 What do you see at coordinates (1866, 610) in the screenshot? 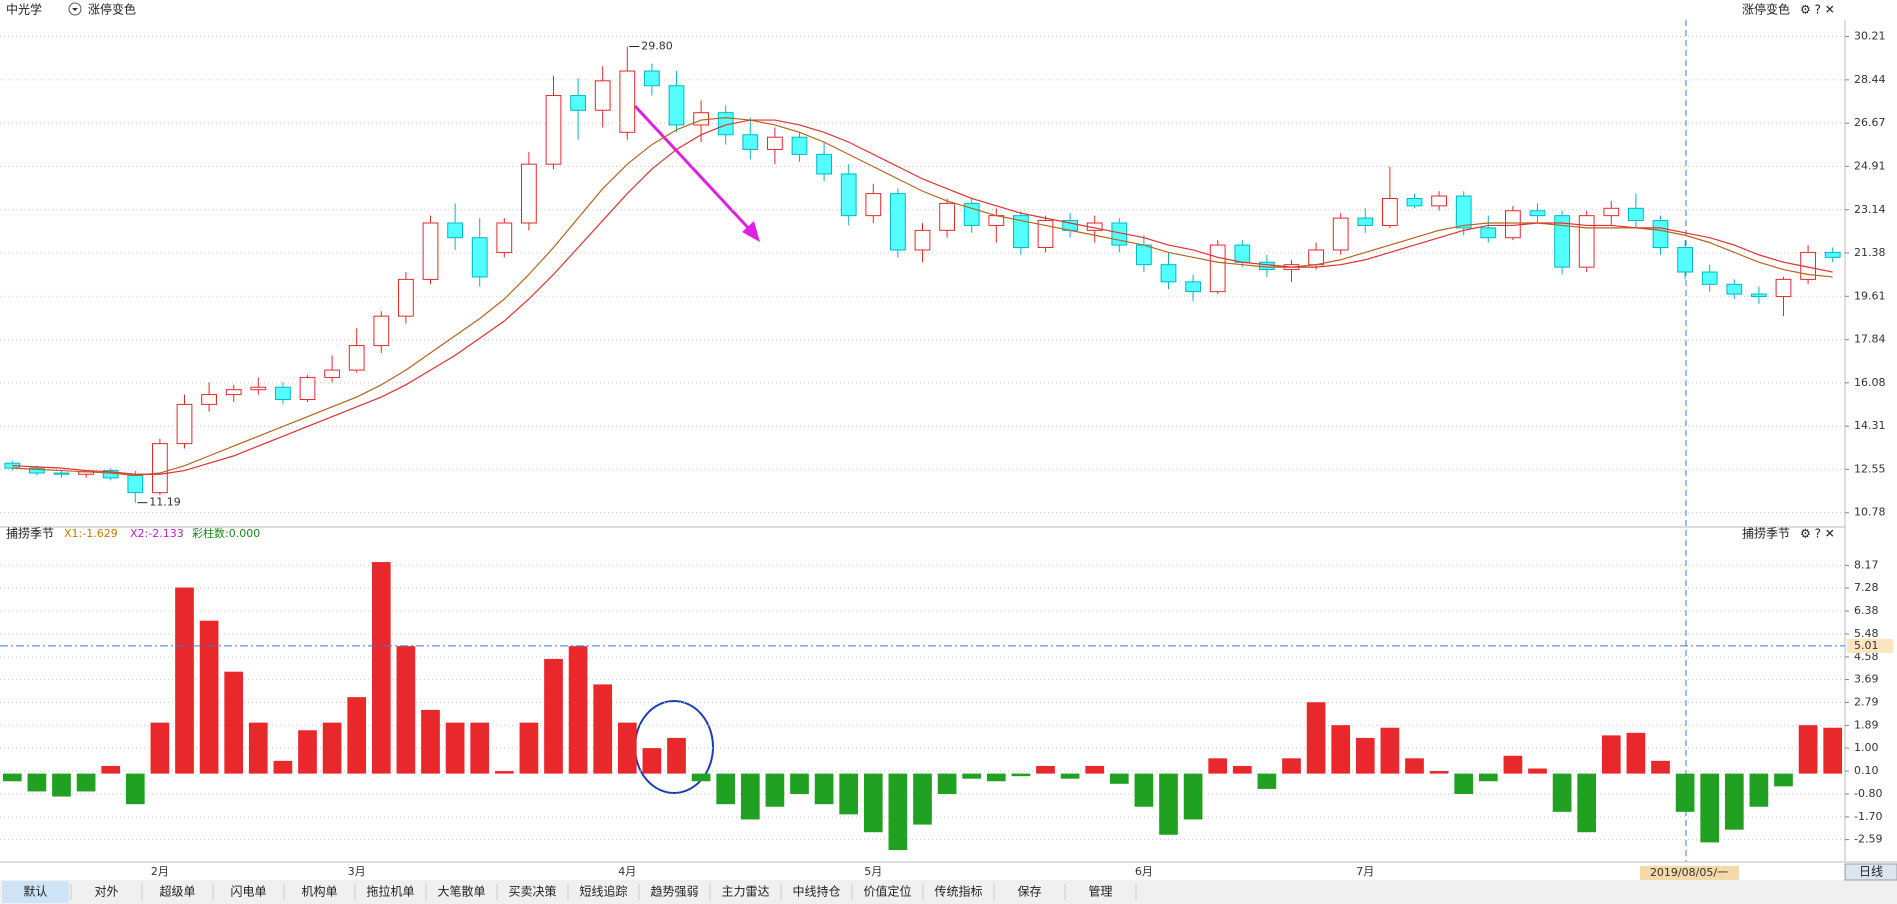
I see `y-tick-label: 6.38` at bounding box center [1866, 610].